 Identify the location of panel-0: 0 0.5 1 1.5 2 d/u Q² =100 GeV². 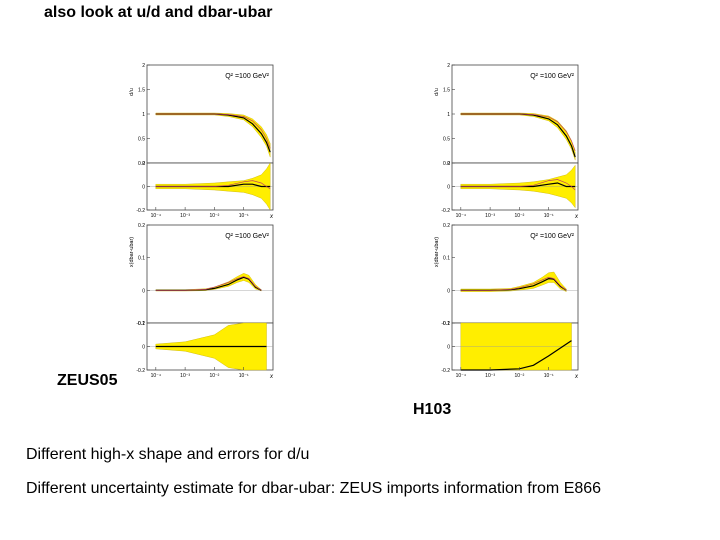
(201, 115).